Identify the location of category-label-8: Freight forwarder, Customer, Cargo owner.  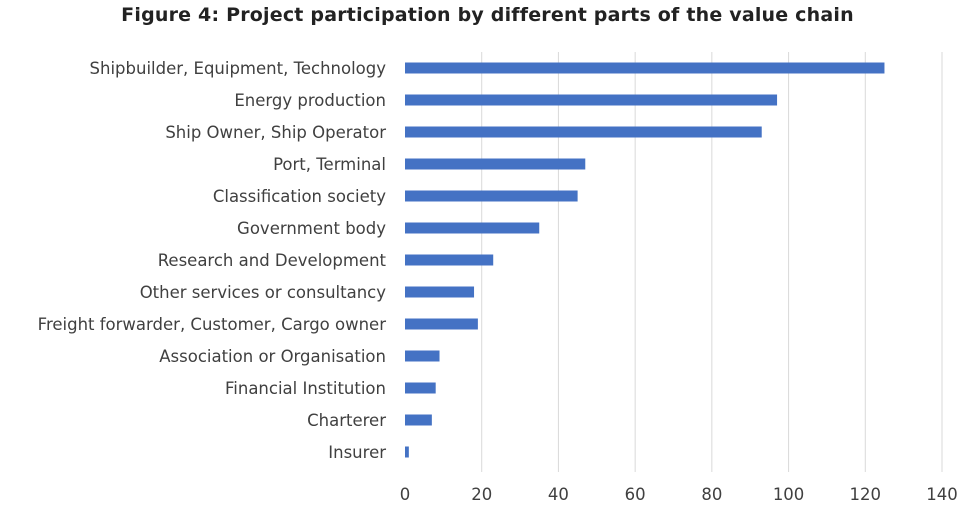
(212, 324).